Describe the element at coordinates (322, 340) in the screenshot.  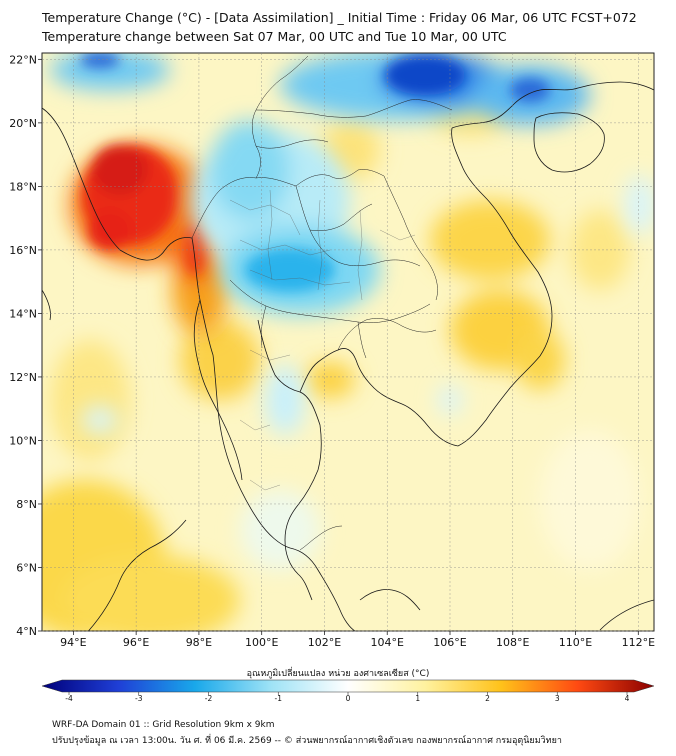
I see `province-lines` at that location.